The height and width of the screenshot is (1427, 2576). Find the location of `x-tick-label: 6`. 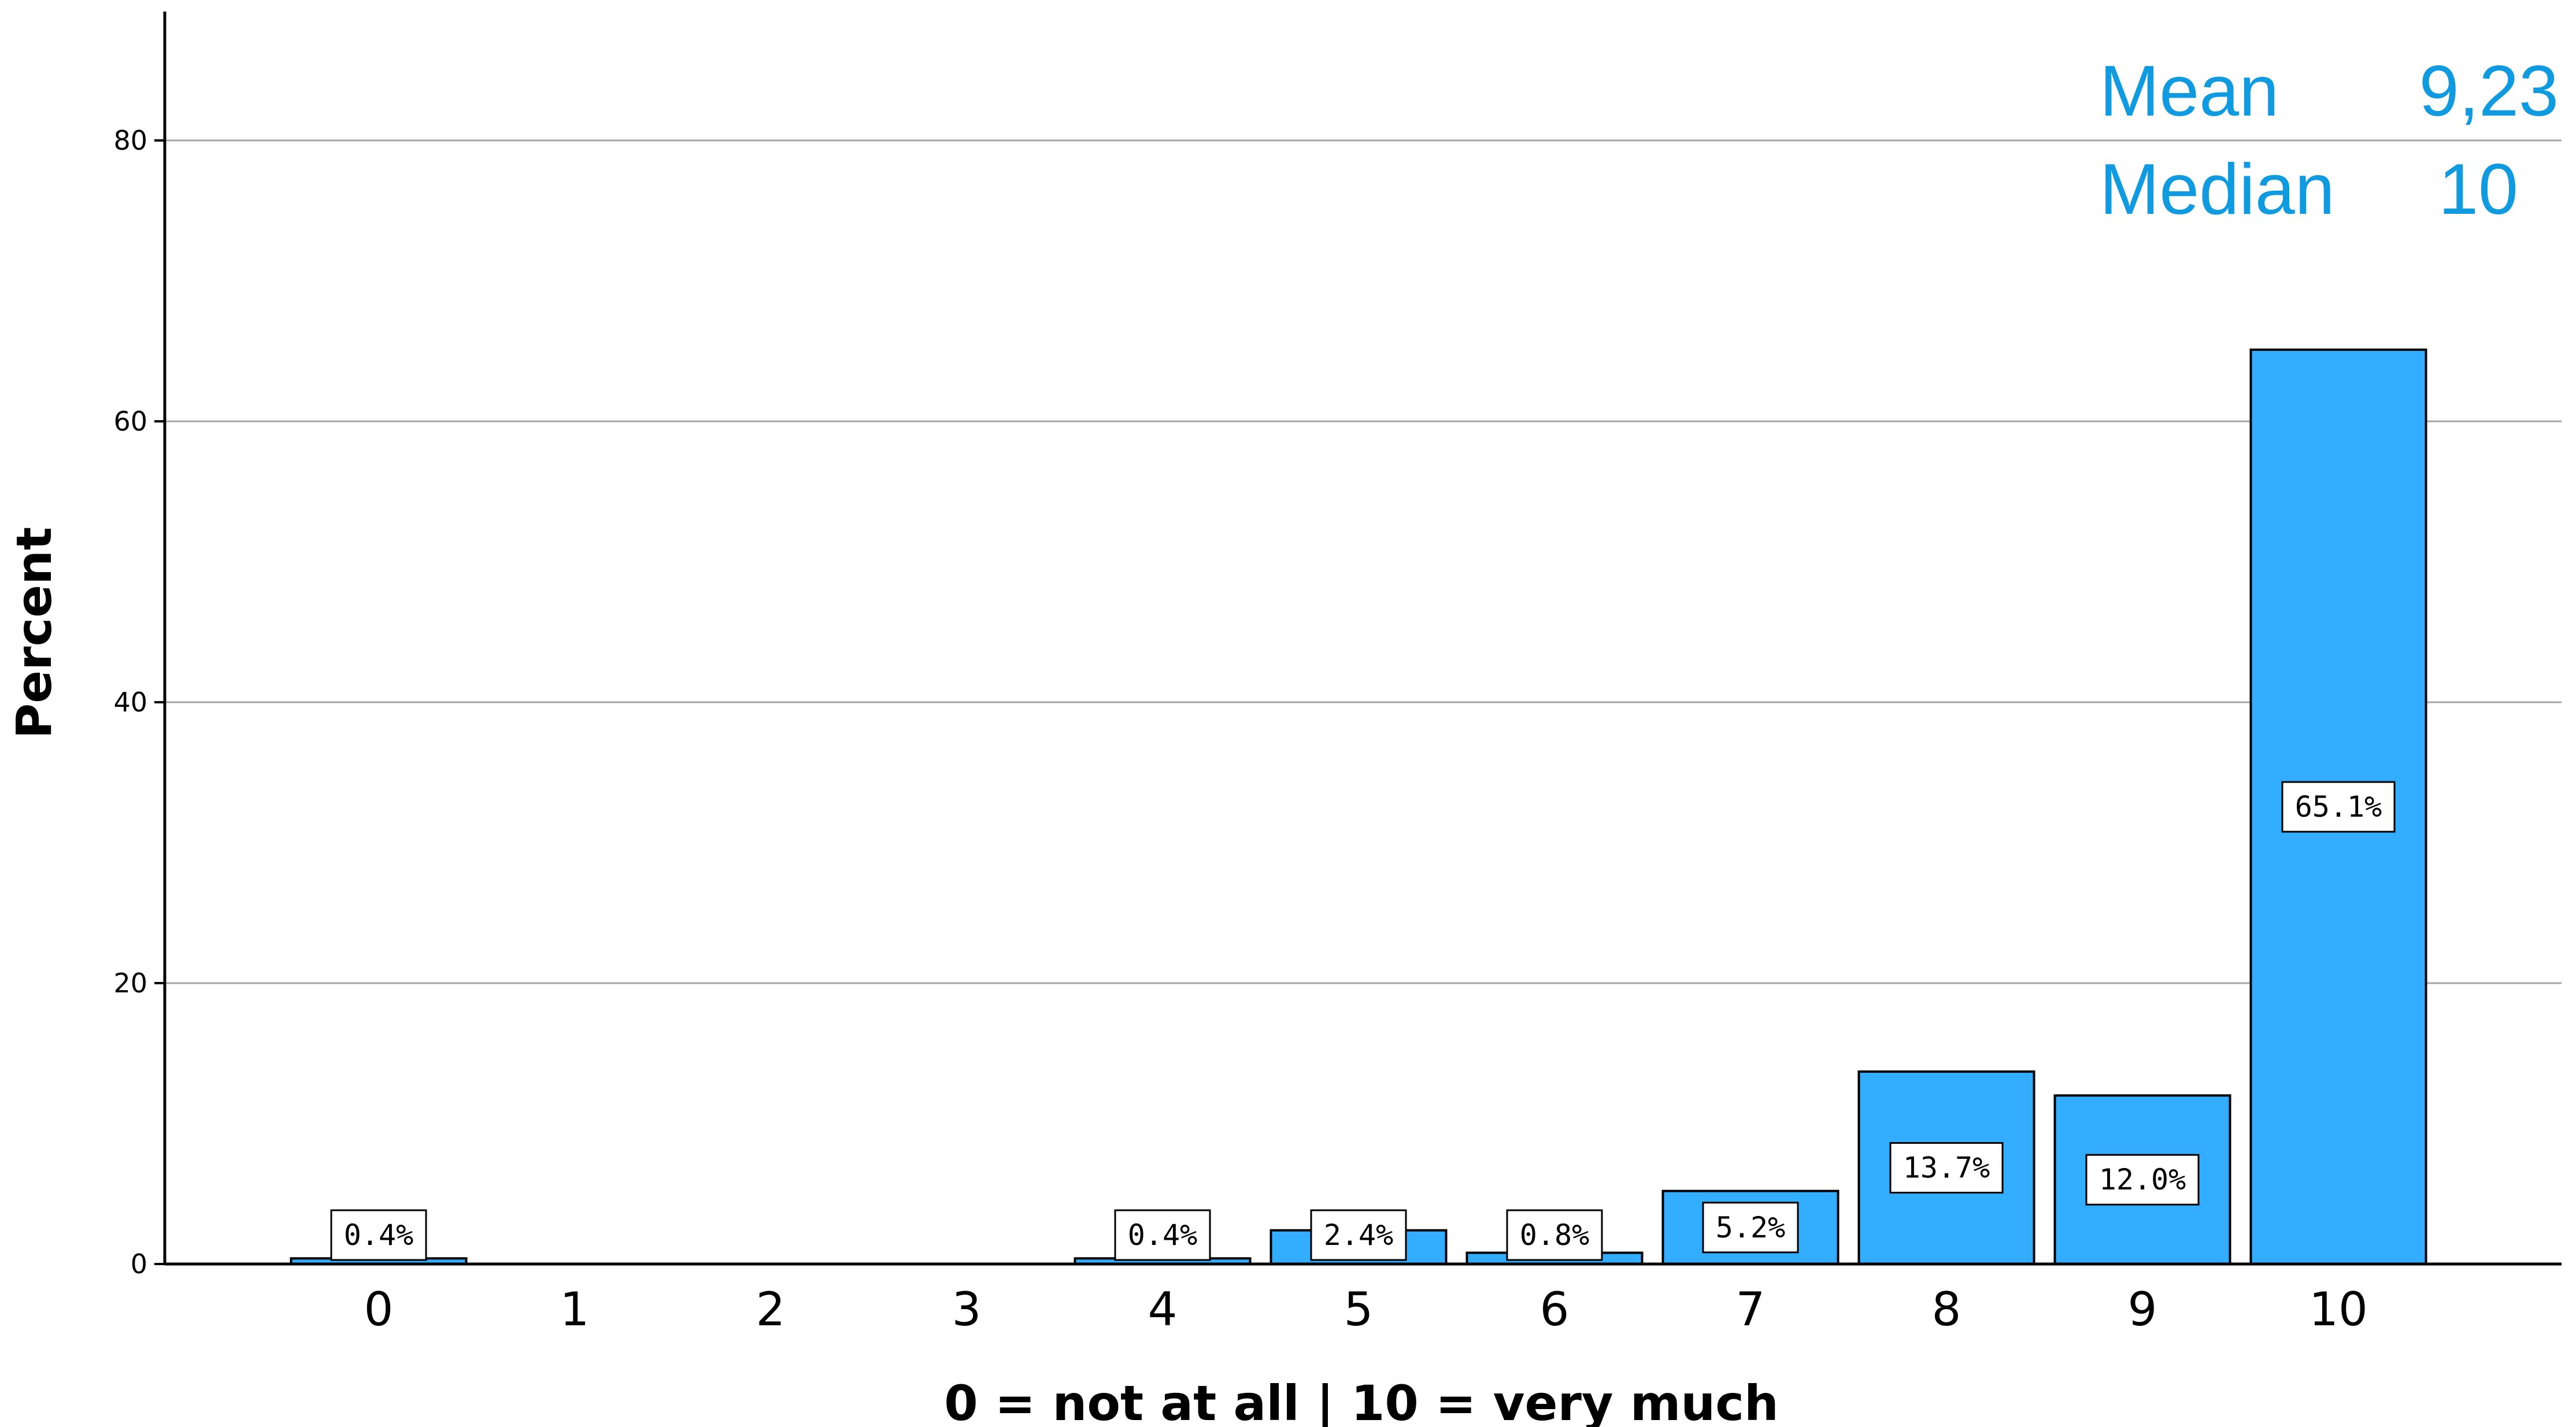

x-tick-label: 6 is located at coordinates (1555, 1309).